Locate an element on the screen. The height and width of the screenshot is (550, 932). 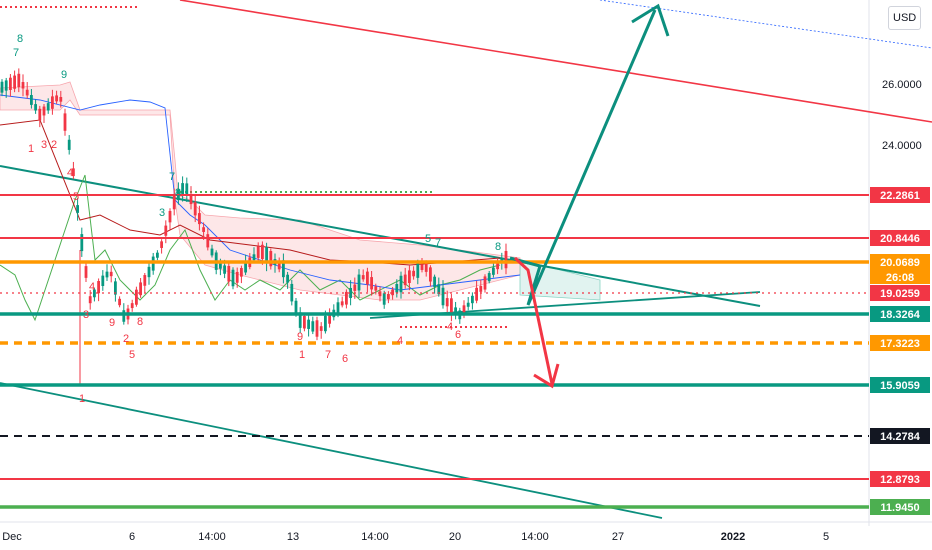
price-tag-label: 20.8446 is located at coordinates (900, 239).